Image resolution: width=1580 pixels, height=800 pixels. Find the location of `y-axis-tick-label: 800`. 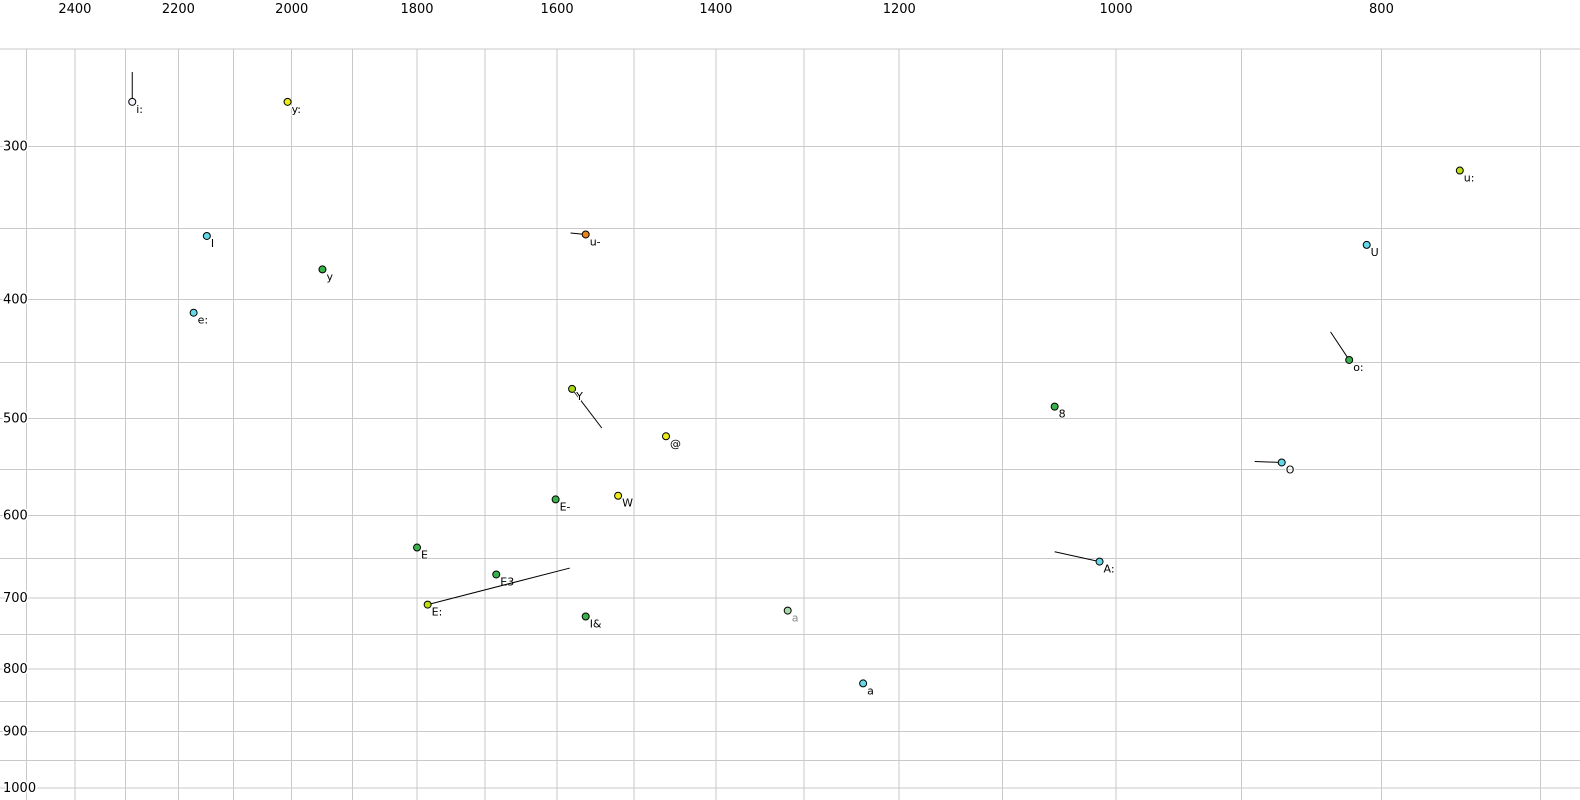

y-axis-tick-label: 800 is located at coordinates (15, 669).